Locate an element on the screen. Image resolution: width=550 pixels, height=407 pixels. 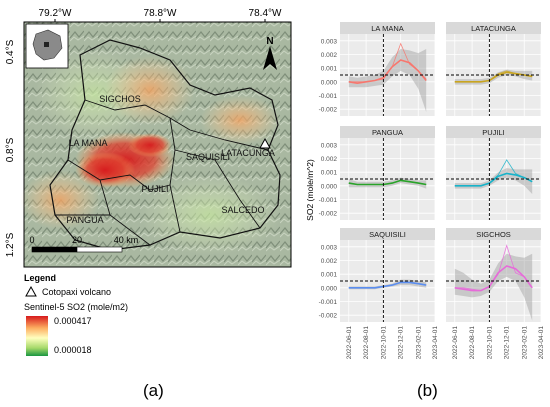
lon-label: 79.2°W is located at coordinates (55, 13).